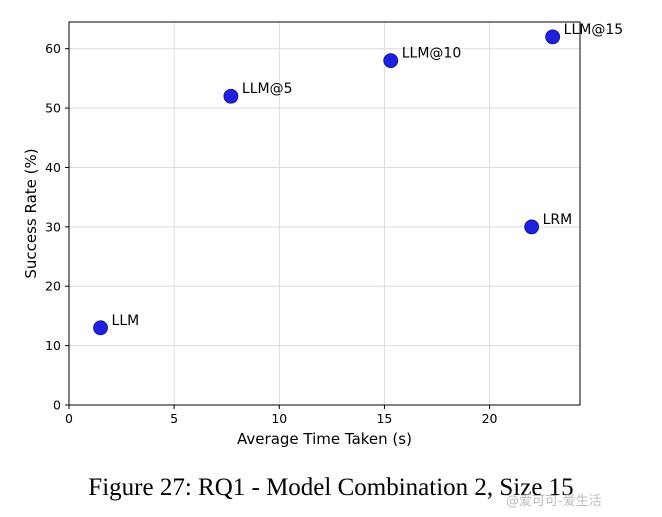  What do you see at coordinates (267, 89) in the screenshot?
I see `point-label: LLM@5` at bounding box center [267, 89].